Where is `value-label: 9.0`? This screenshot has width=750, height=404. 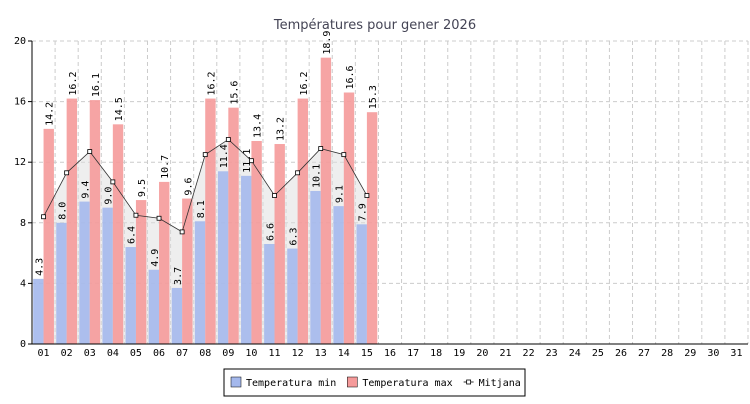
value-label: 9.0 is located at coordinates (109, 196).